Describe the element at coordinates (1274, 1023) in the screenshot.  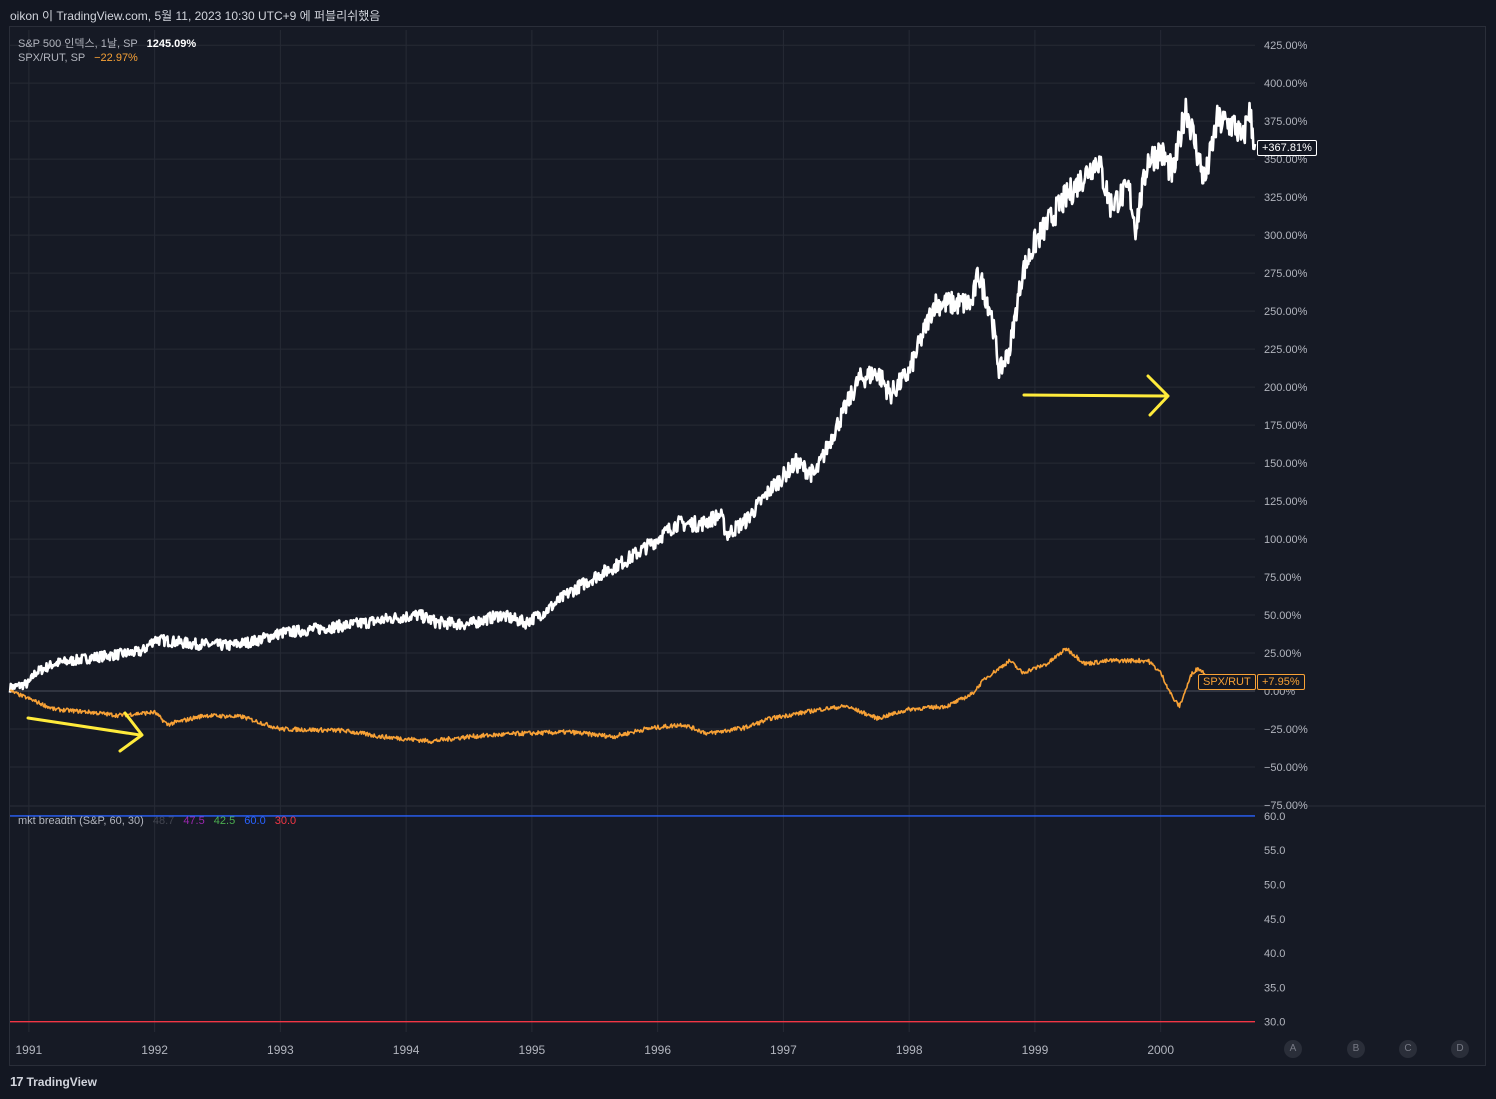
I see `indicator-y-tick-label: 30.0` at that location.